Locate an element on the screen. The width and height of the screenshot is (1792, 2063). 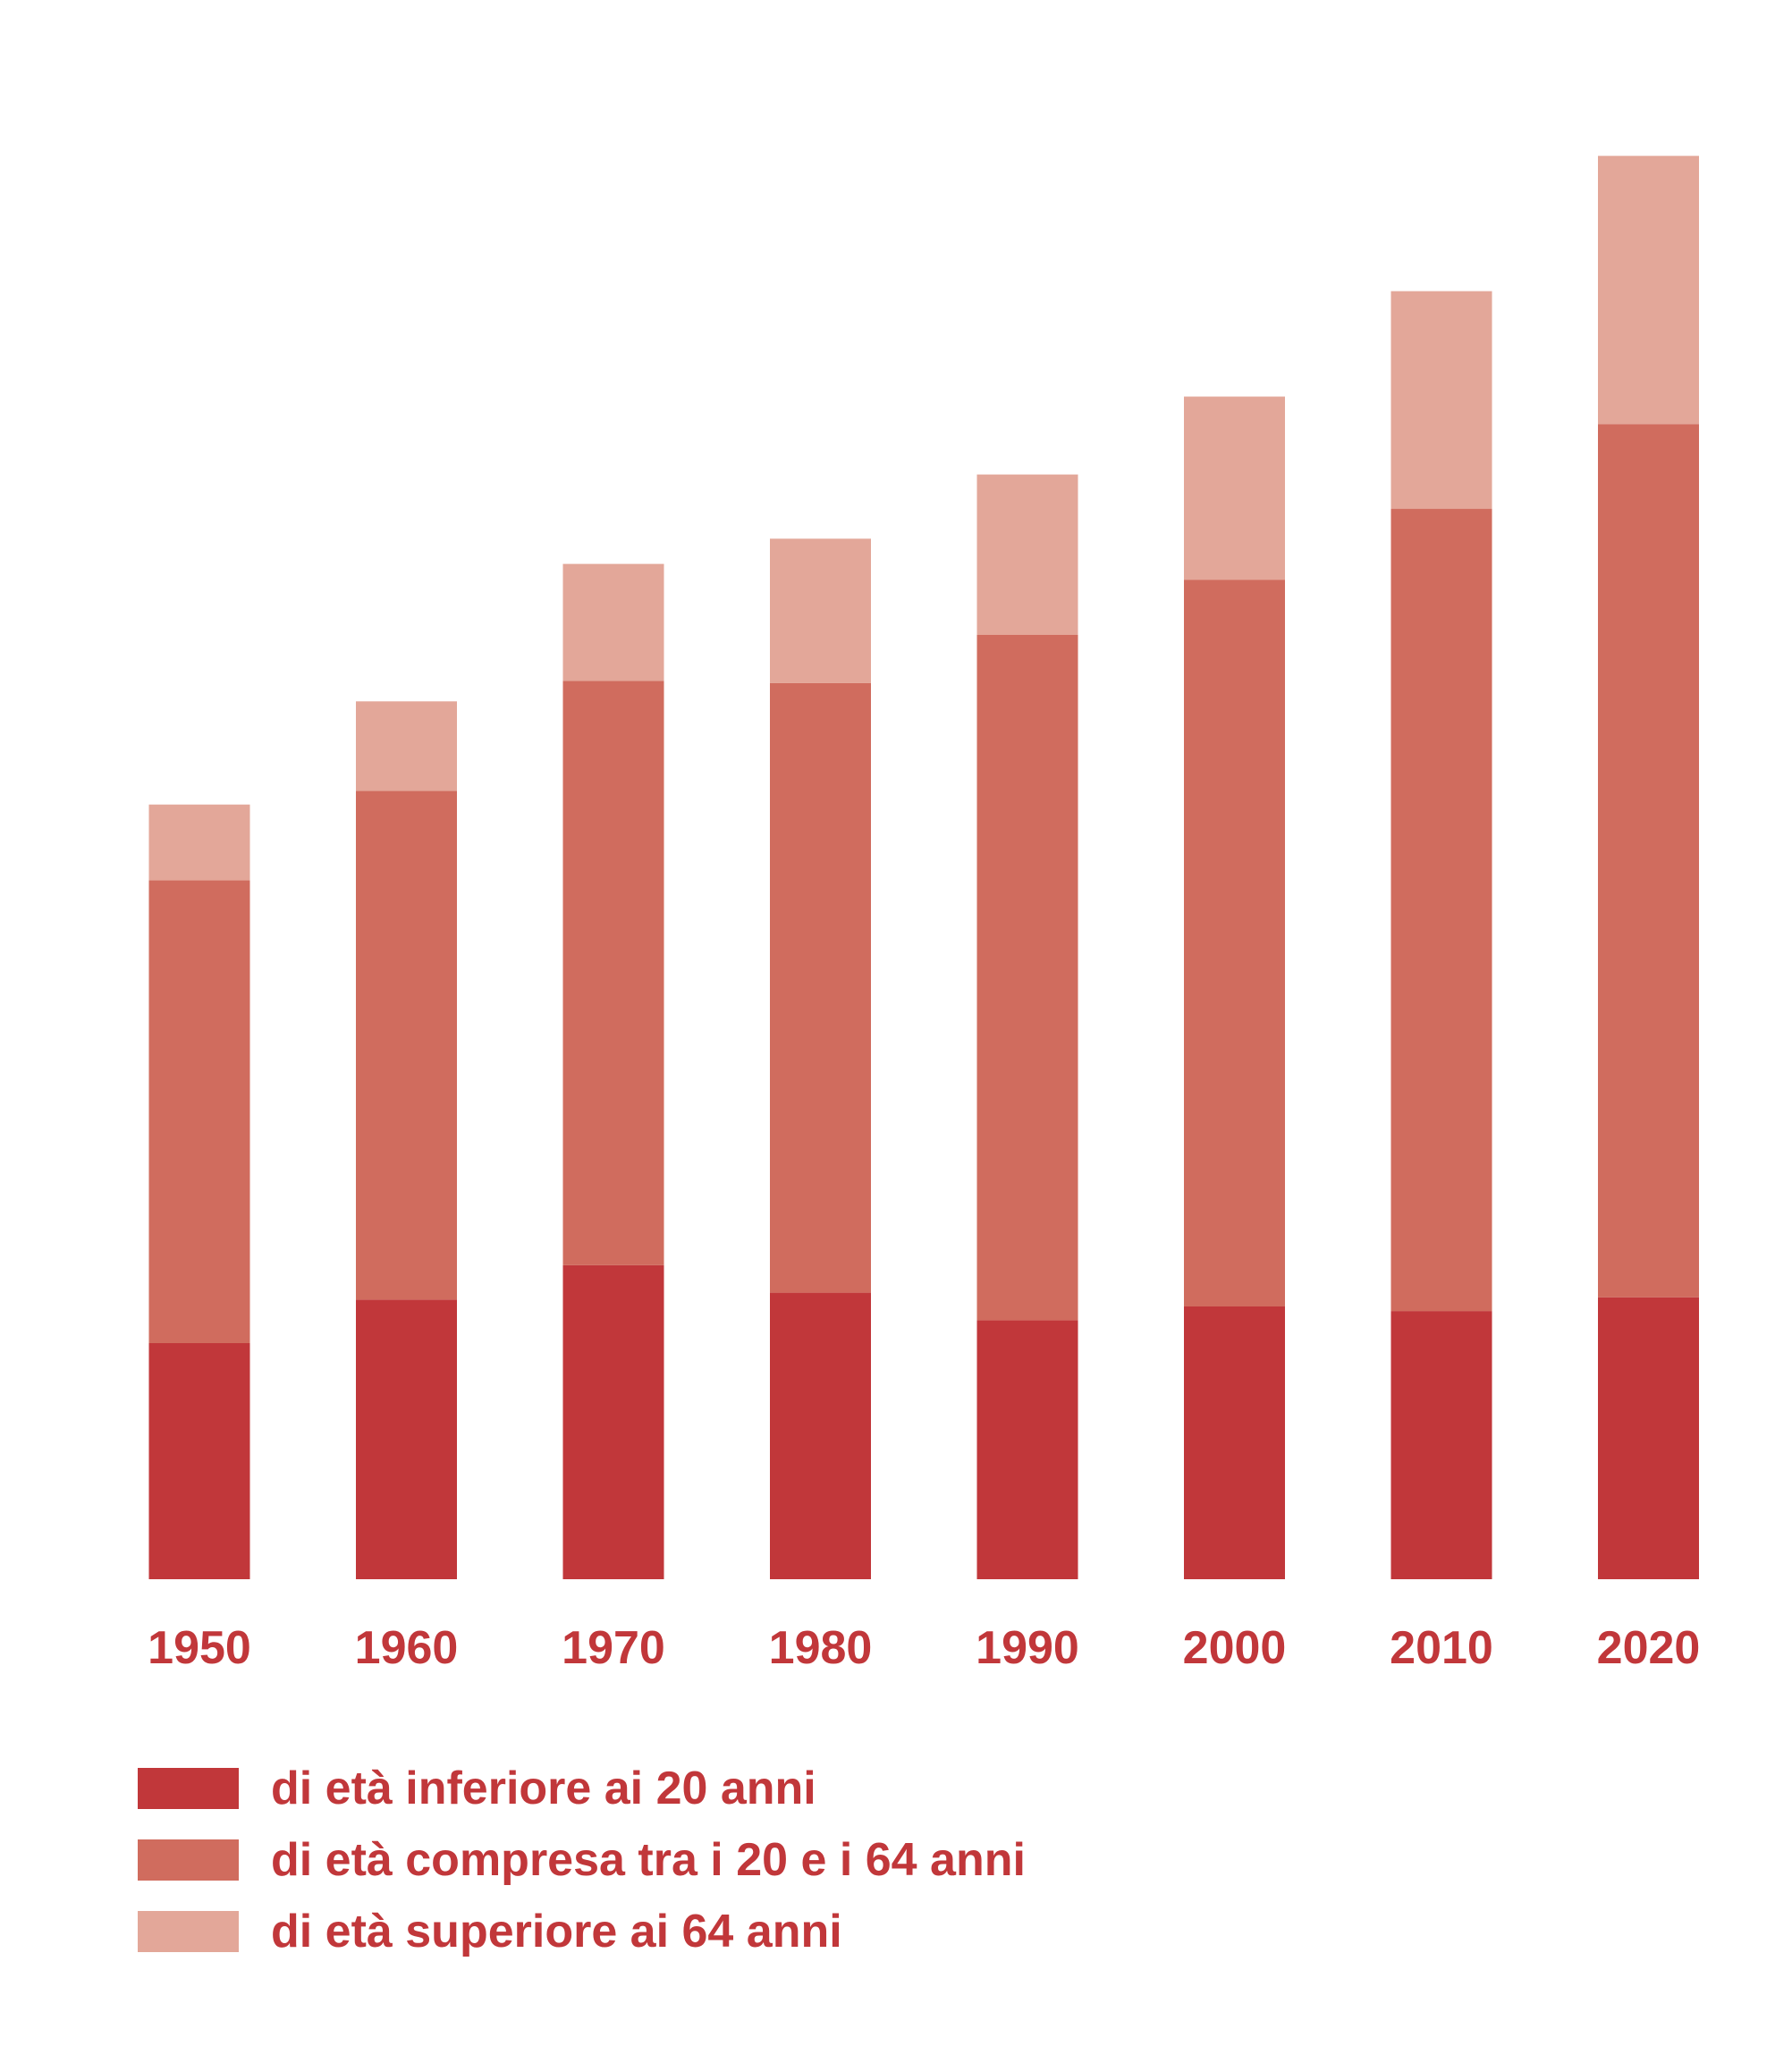
x-tick-label: 2020 is located at coordinates (1649, 1648).